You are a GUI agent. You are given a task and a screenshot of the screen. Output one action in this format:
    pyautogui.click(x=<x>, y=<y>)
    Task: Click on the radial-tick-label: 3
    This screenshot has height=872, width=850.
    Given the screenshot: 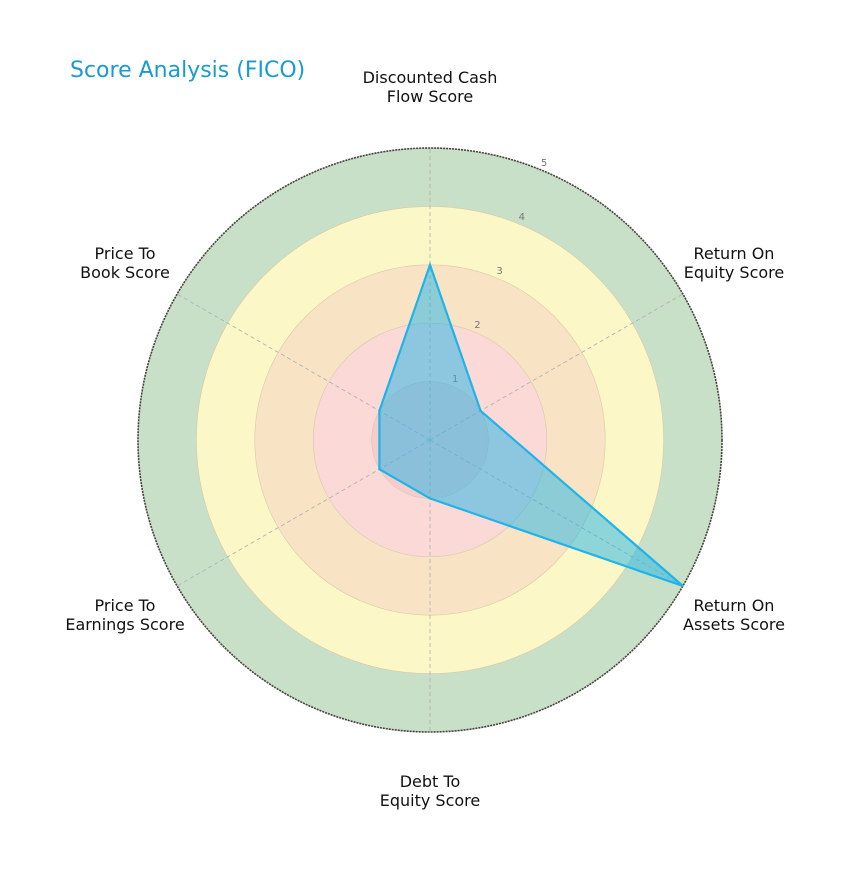 What is the action you would take?
    pyautogui.click(x=499, y=271)
    